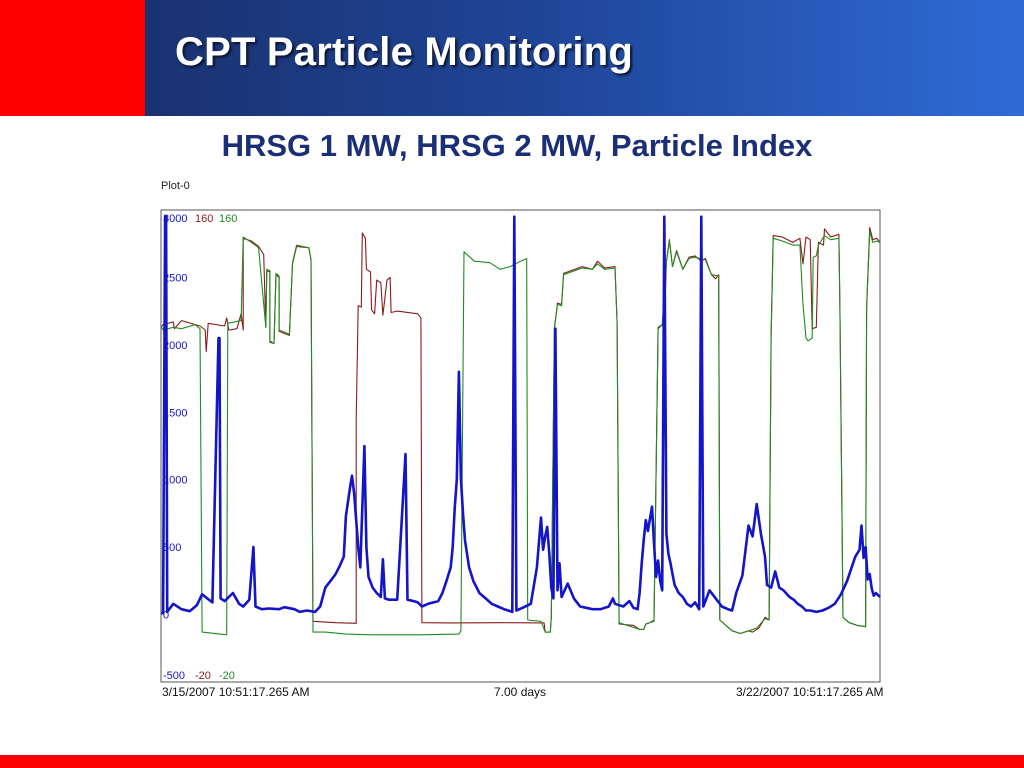 This screenshot has height=768, width=1024. What do you see at coordinates (175, 413) in the screenshot?
I see `y-tick-label: 1500` at bounding box center [175, 413].